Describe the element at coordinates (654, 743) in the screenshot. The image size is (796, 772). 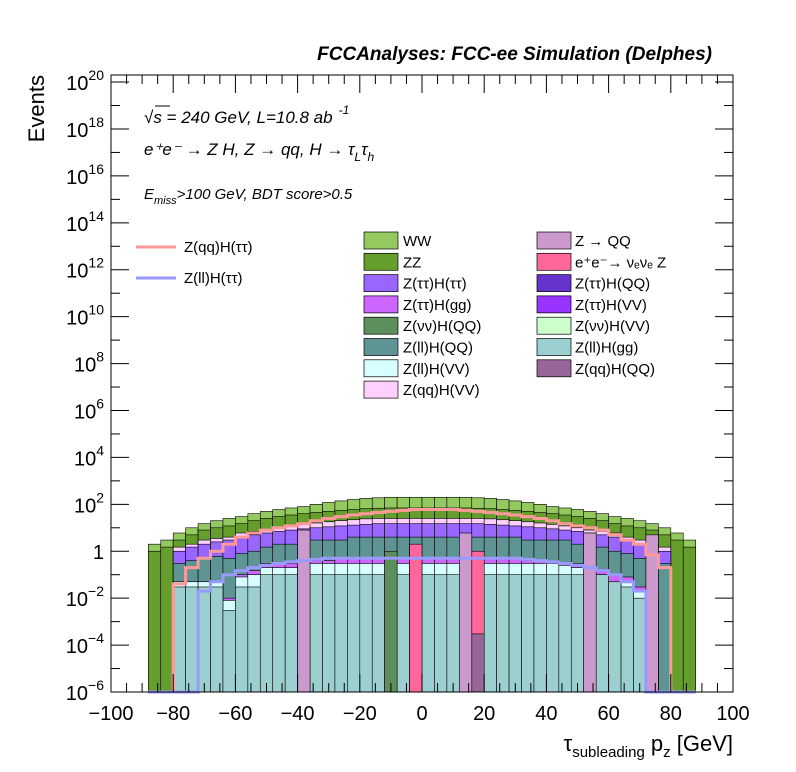
I see `x-axis-title-p: p` at that location.